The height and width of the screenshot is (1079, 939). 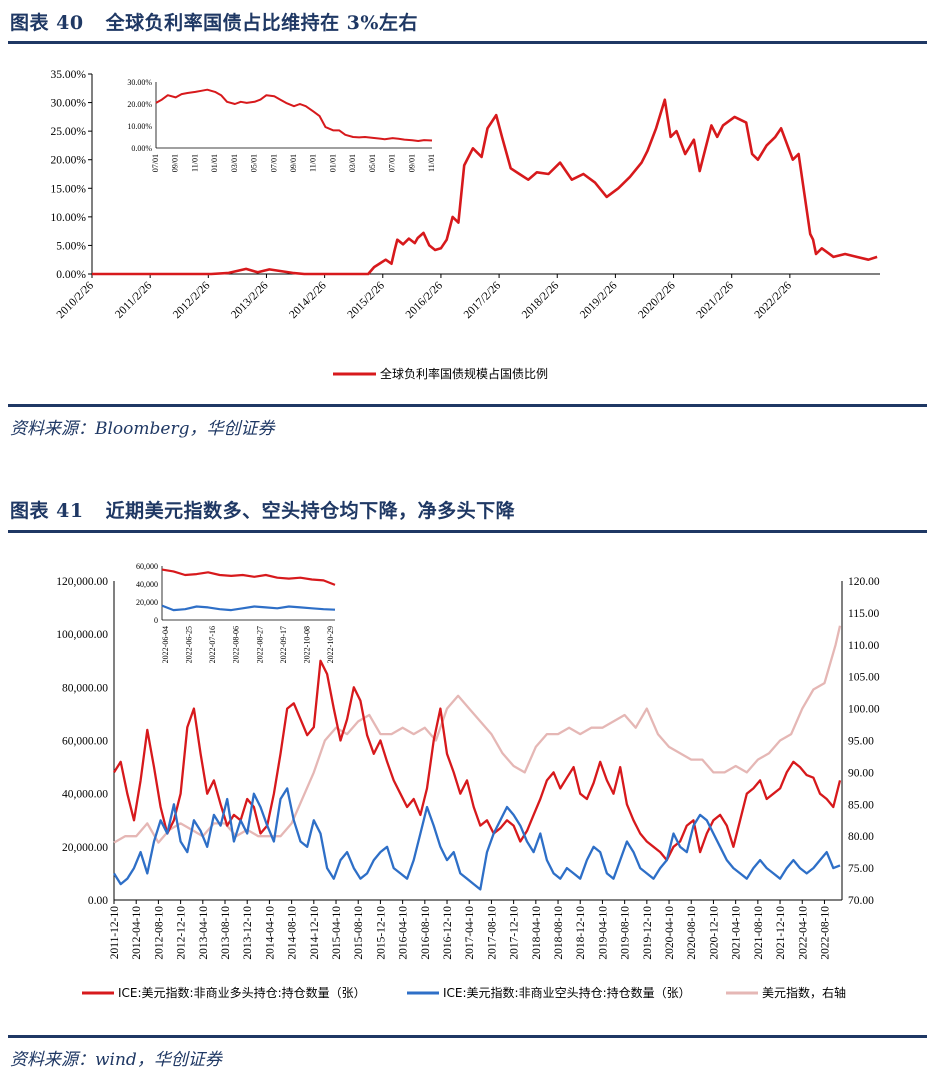 I want to click on inset-x-tick-label: 05/01, so click(x=254, y=163).